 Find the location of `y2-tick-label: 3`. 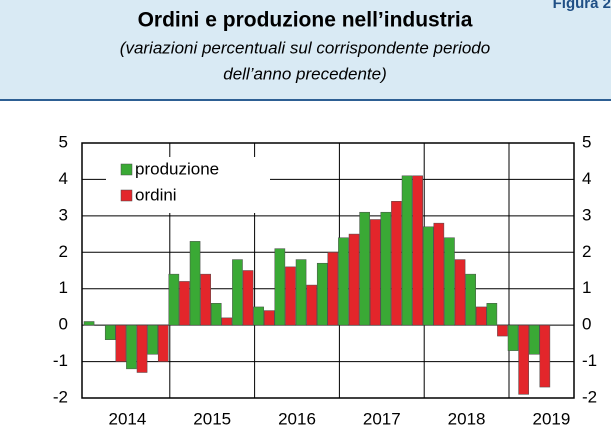

y2-tick-label: 3 is located at coordinates (586, 214).